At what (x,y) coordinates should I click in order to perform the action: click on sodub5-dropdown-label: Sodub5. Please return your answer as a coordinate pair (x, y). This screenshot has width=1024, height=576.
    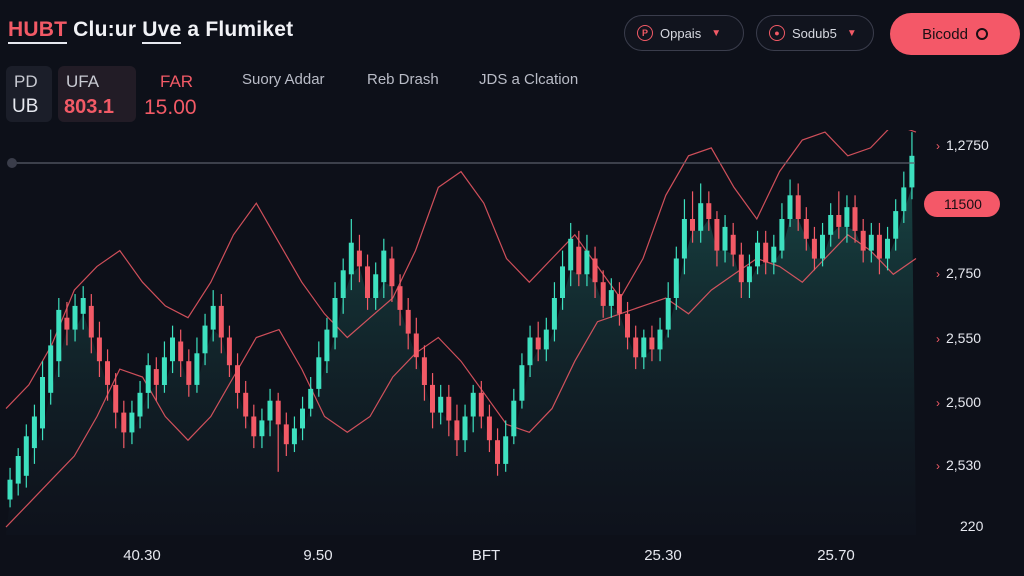
    Looking at the image, I should click on (814, 33).